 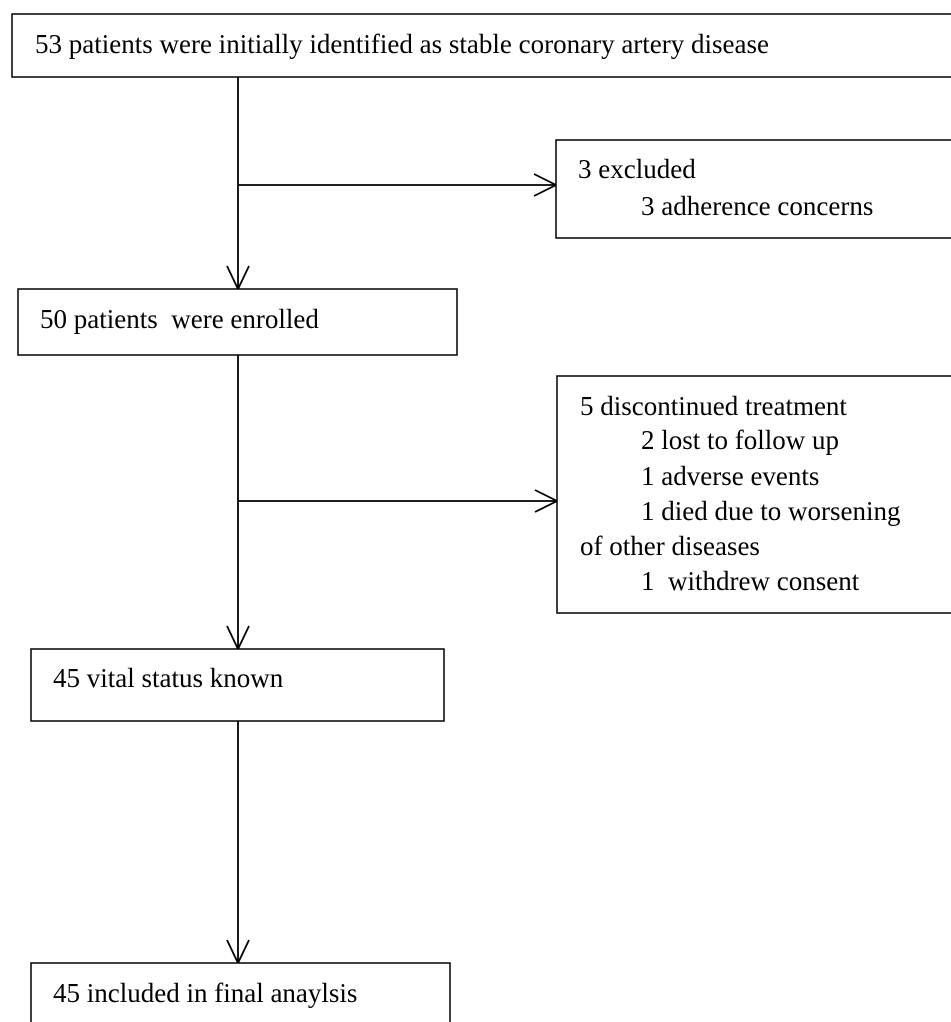 I want to click on box-line: 1 withdrew consent, so click(x=750, y=581).